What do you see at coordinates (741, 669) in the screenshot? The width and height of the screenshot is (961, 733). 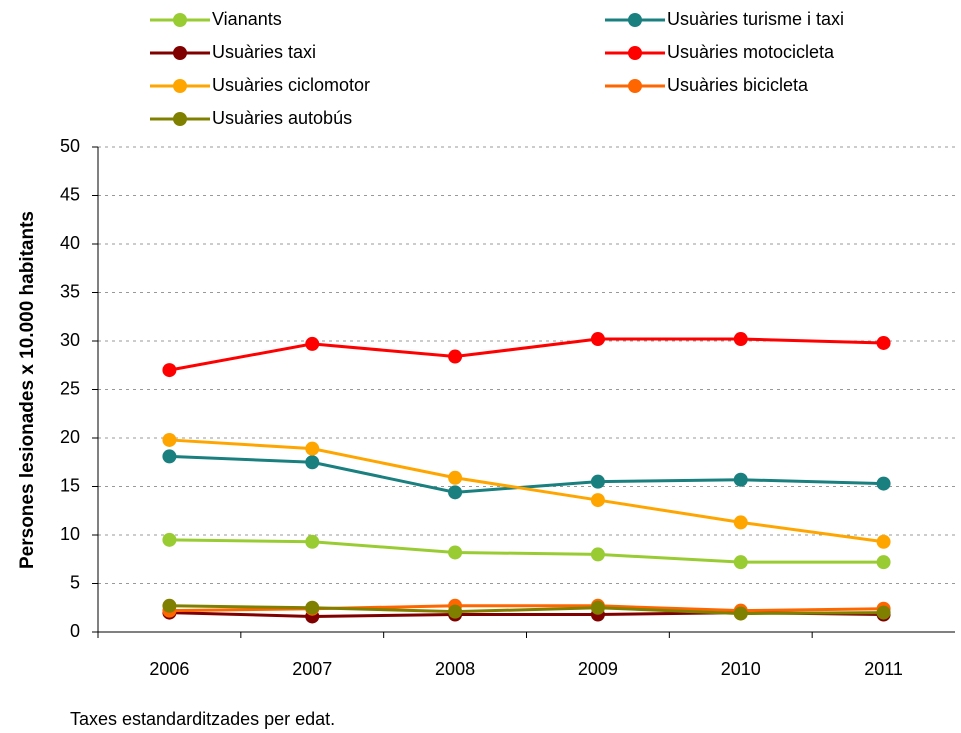 I see `x-tick-label: 2010` at bounding box center [741, 669].